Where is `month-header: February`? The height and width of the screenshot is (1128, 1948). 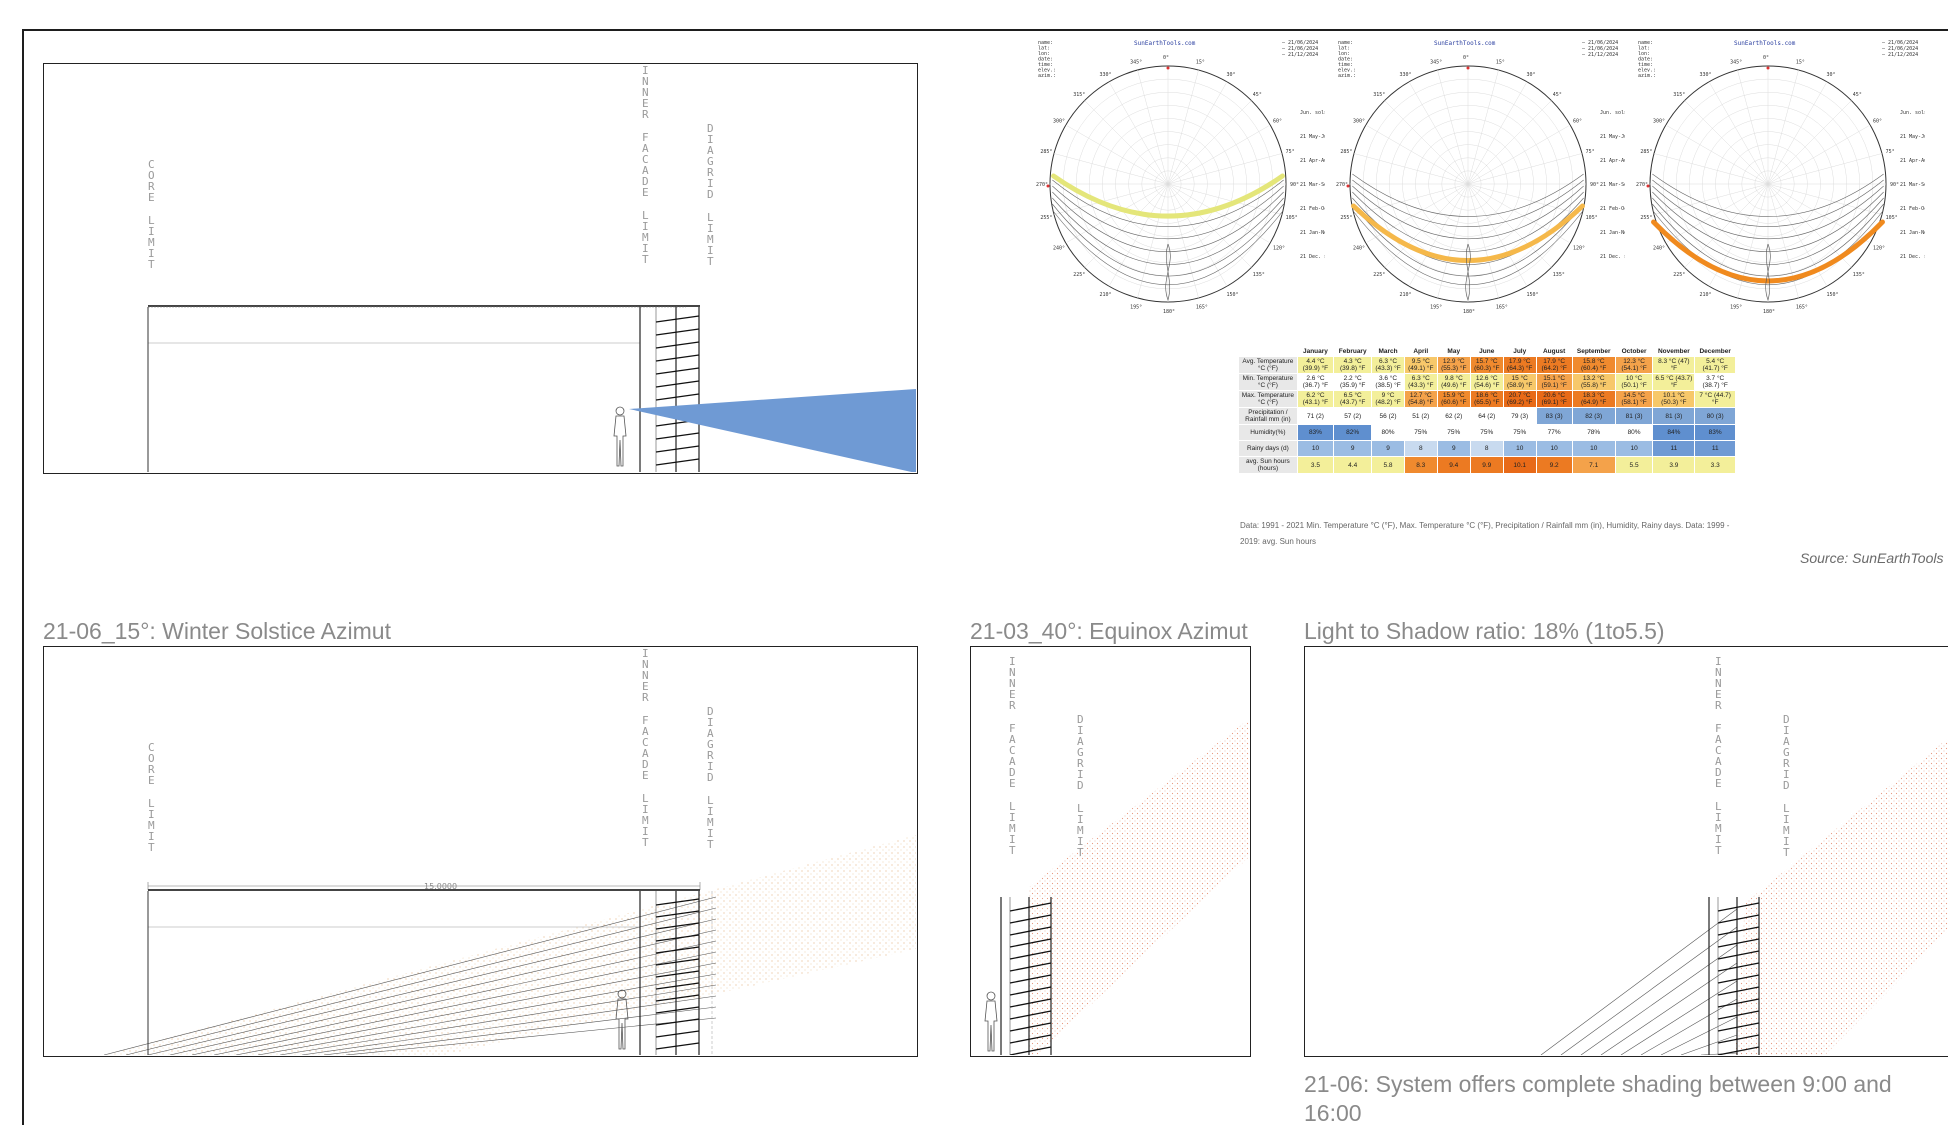
month-header: February is located at coordinates (1352, 351).